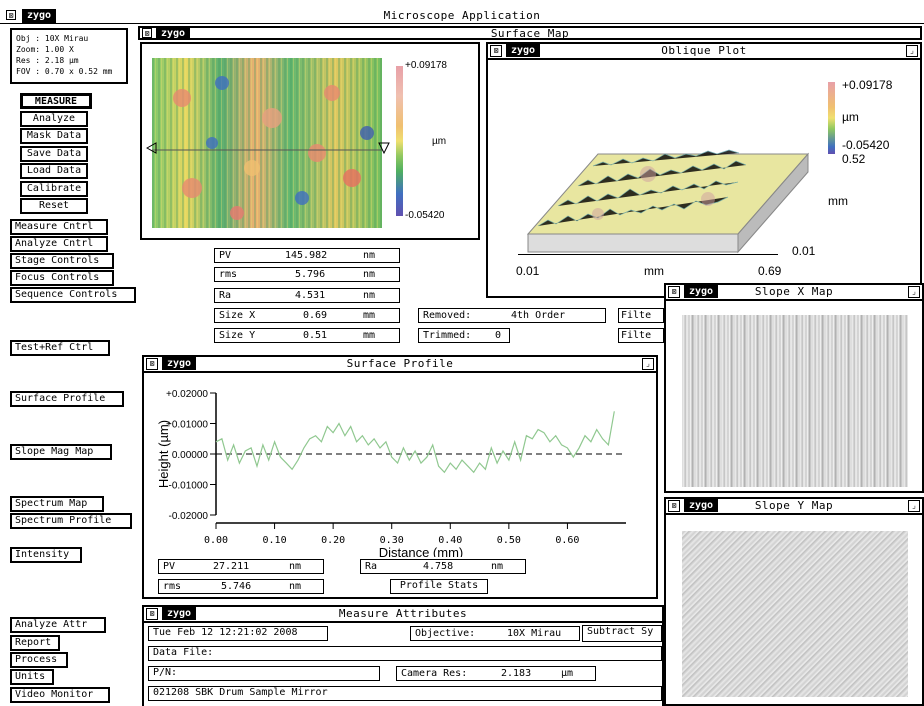 The height and width of the screenshot is (706, 924). I want to click on sequence-controls-button: Sequence Controls, so click(73, 295).